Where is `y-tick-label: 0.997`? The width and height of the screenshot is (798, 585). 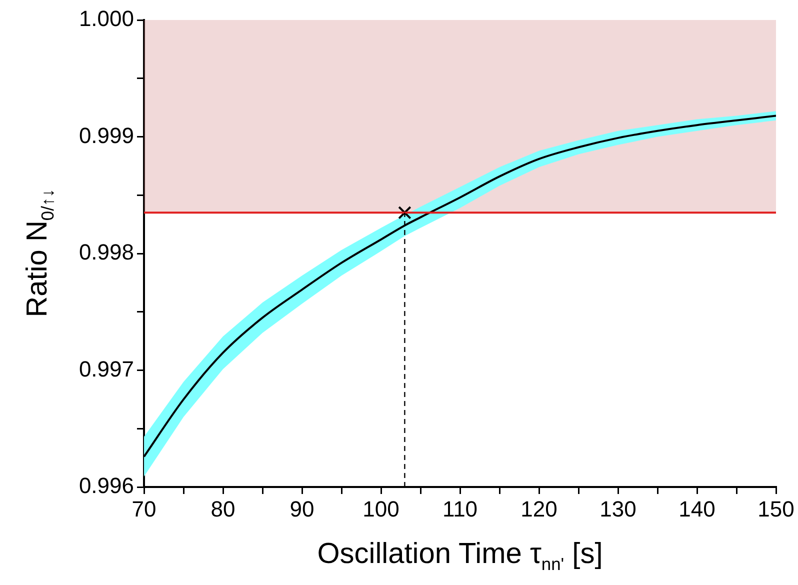
y-tick-label: 0.997 is located at coordinates (106, 369).